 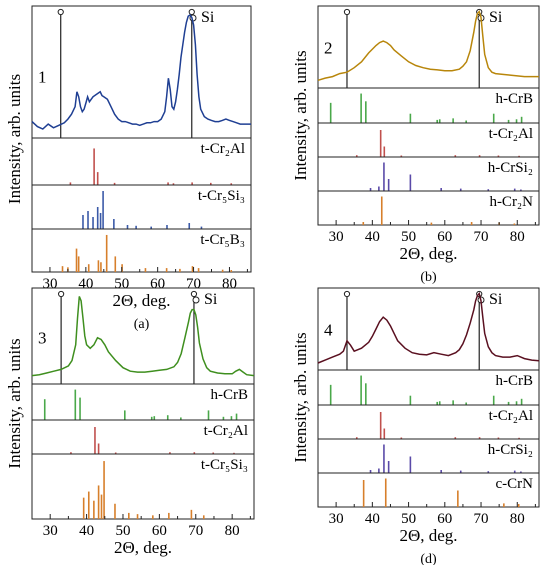 What do you see at coordinates (42, 77) in the screenshot?
I see `curve-number-label: 1` at bounding box center [42, 77].